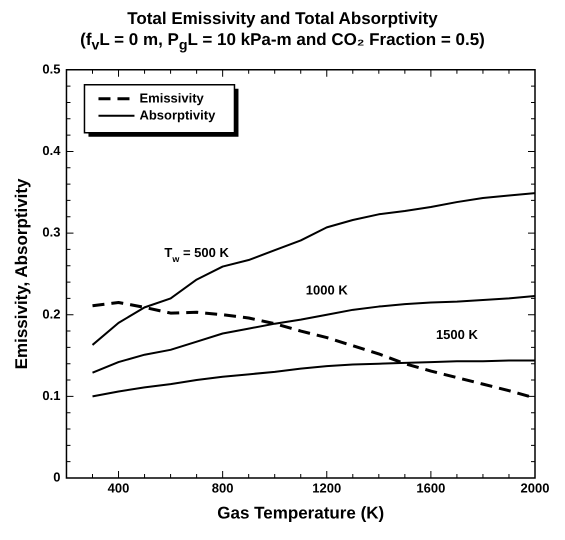 The width and height of the screenshot is (565, 540). Describe the element at coordinates (56, 477) in the screenshot. I see `y-tick-label: 0` at that location.